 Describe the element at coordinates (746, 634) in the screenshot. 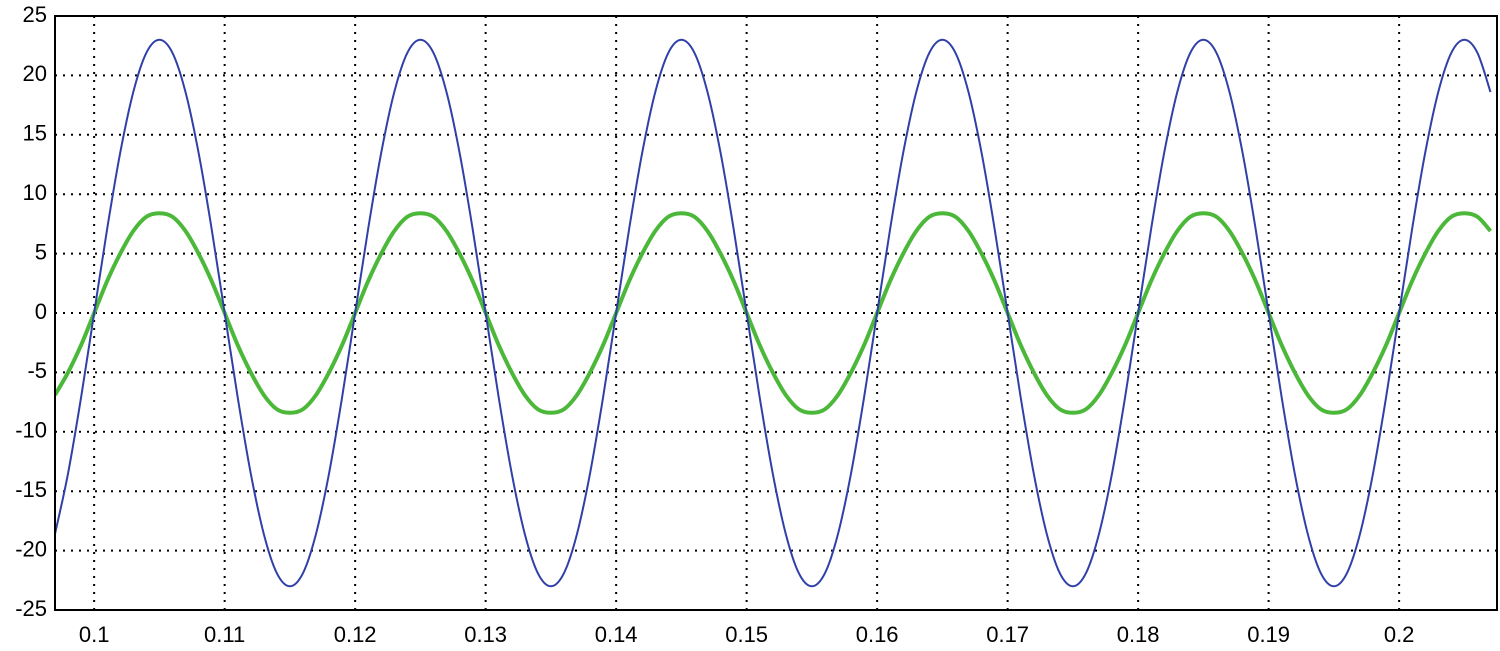

I see `x-tick-label: 0.15` at that location.